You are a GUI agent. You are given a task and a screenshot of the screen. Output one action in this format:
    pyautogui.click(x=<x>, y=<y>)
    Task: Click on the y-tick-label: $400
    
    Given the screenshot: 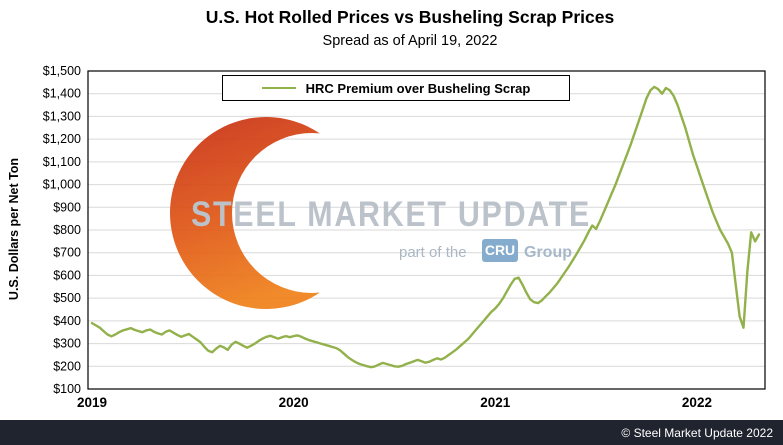 What is the action you would take?
    pyautogui.click(x=67, y=321)
    